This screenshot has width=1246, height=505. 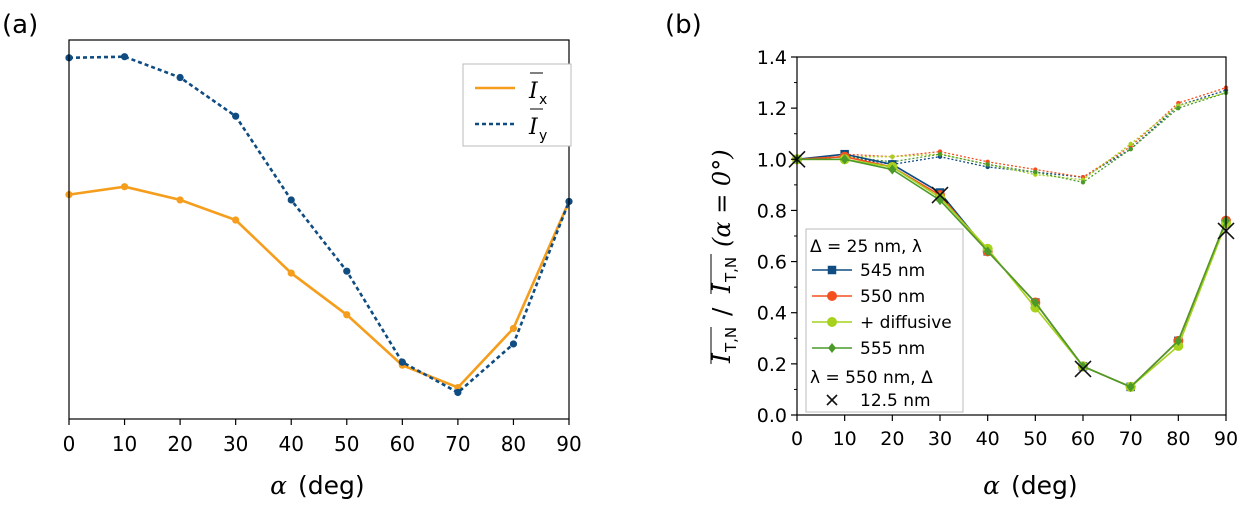 I want to click on series-dotted-line-545-nm, so click(x=1011, y=133).